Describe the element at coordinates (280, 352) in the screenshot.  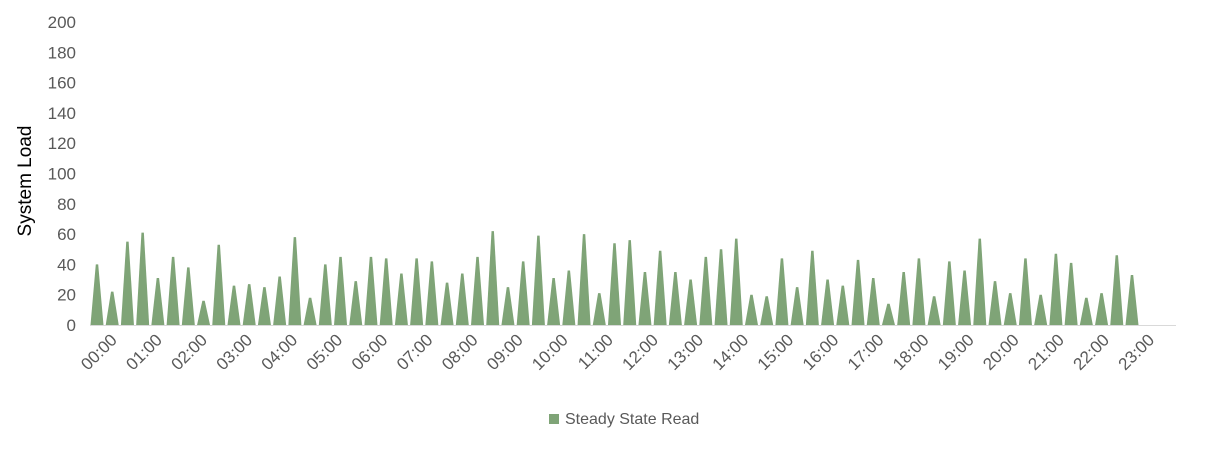
I see `x-tick-label: 04:00` at that location.